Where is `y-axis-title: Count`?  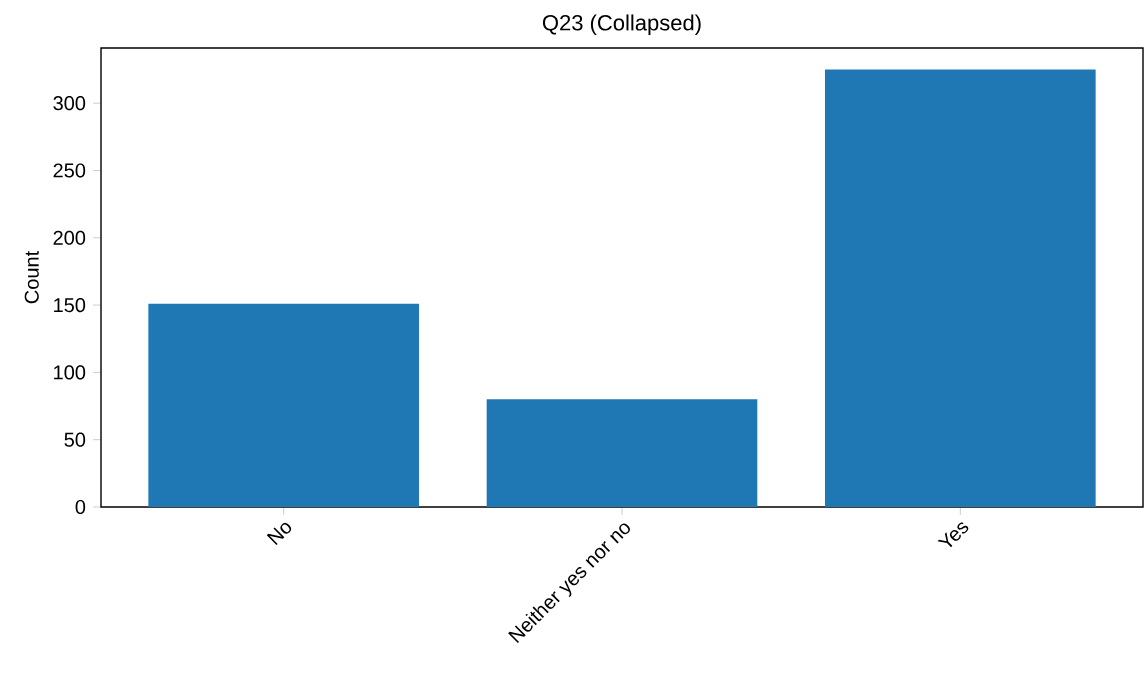
y-axis-title: Count is located at coordinates (31, 277).